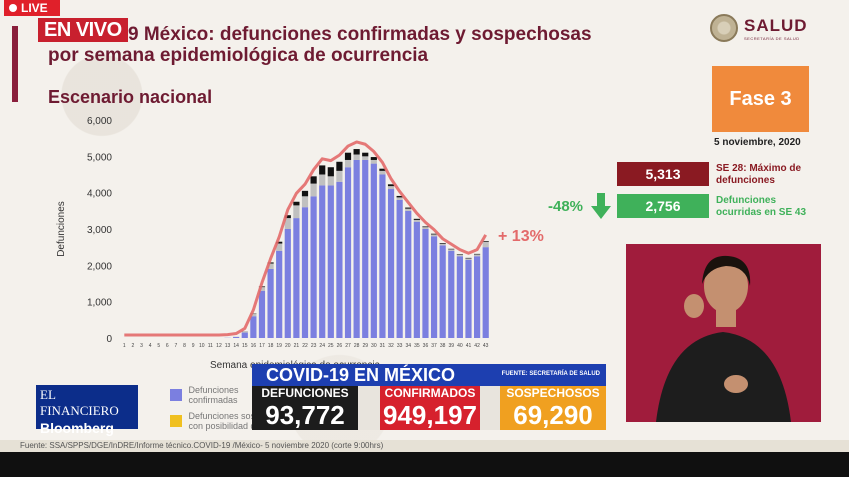 Image resolution: width=849 pixels, height=477 pixels. I want to click on sign-language-interpreter, so click(723, 333).